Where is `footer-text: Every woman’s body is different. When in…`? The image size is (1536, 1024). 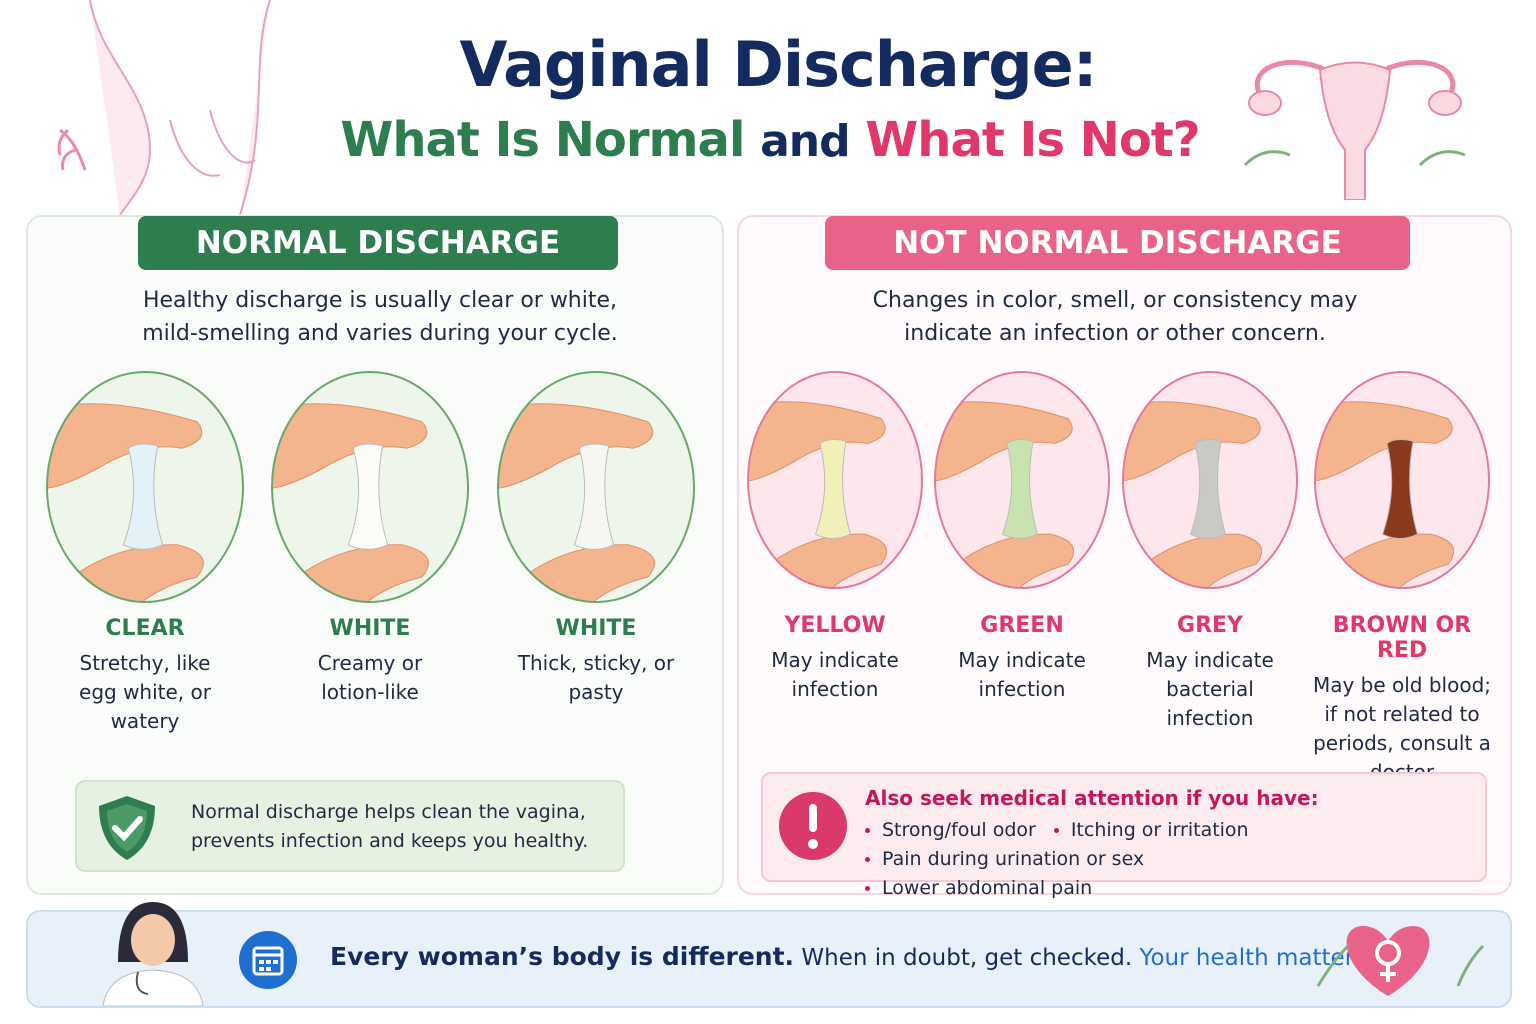 footer-text: Every woman’s body is different. When in… is located at coordinates (852, 956).